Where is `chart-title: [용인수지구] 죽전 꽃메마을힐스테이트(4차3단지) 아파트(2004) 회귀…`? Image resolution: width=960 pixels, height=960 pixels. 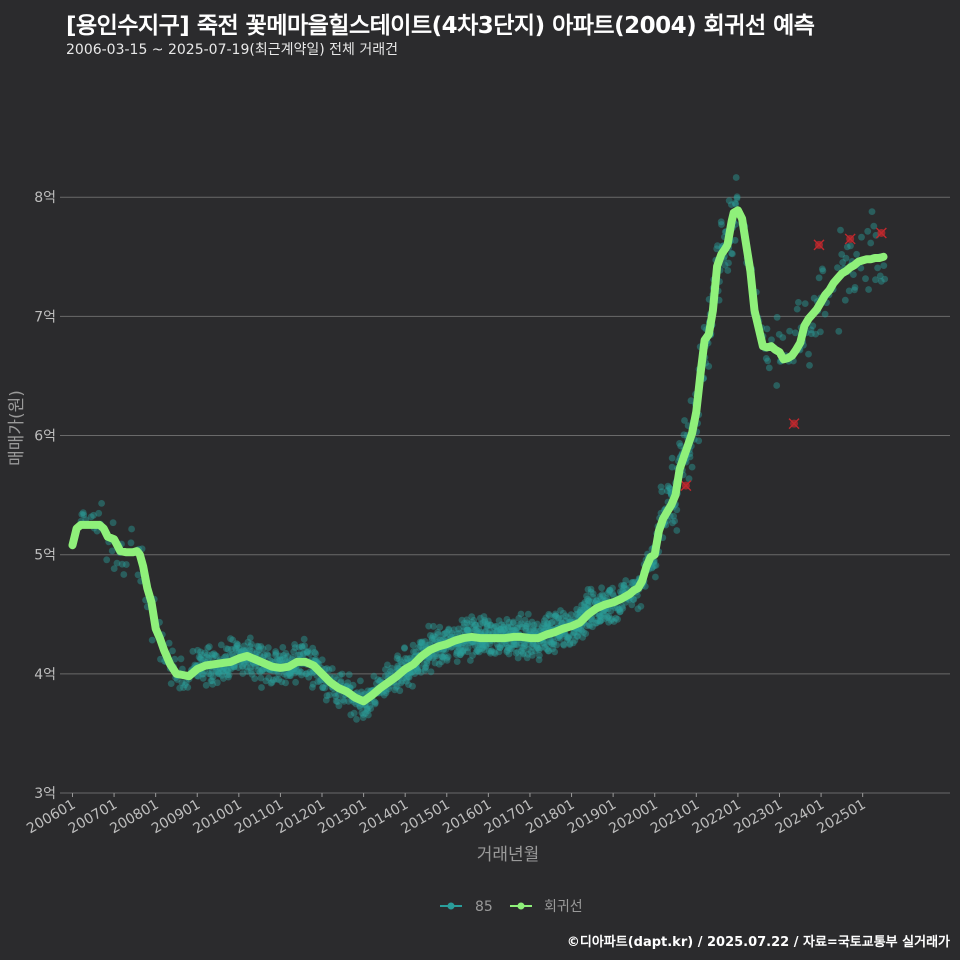
chart-title: [용인수지구] 죽전 꽃메마을힐스테이트(4차3단지) 아파트(2004) 회귀… is located at coordinates (440, 26).